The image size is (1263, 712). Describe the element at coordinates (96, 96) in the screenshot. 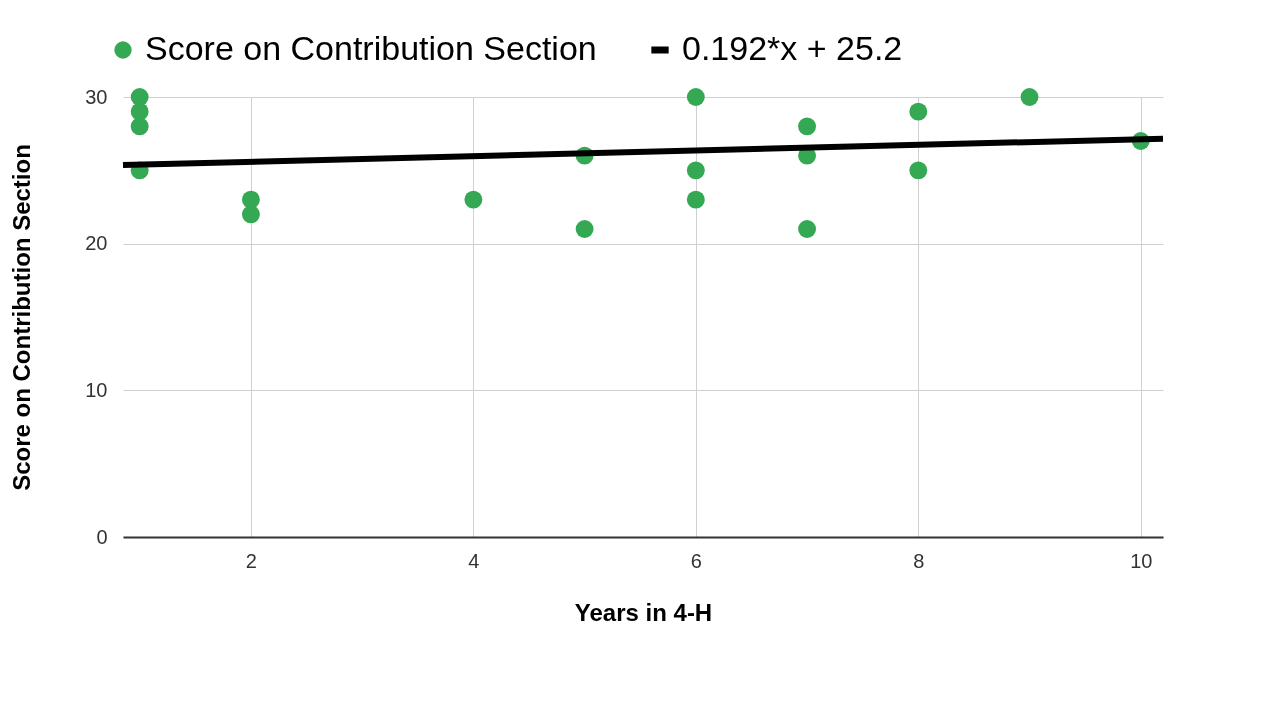

I see `y-tick-label: 30` at that location.